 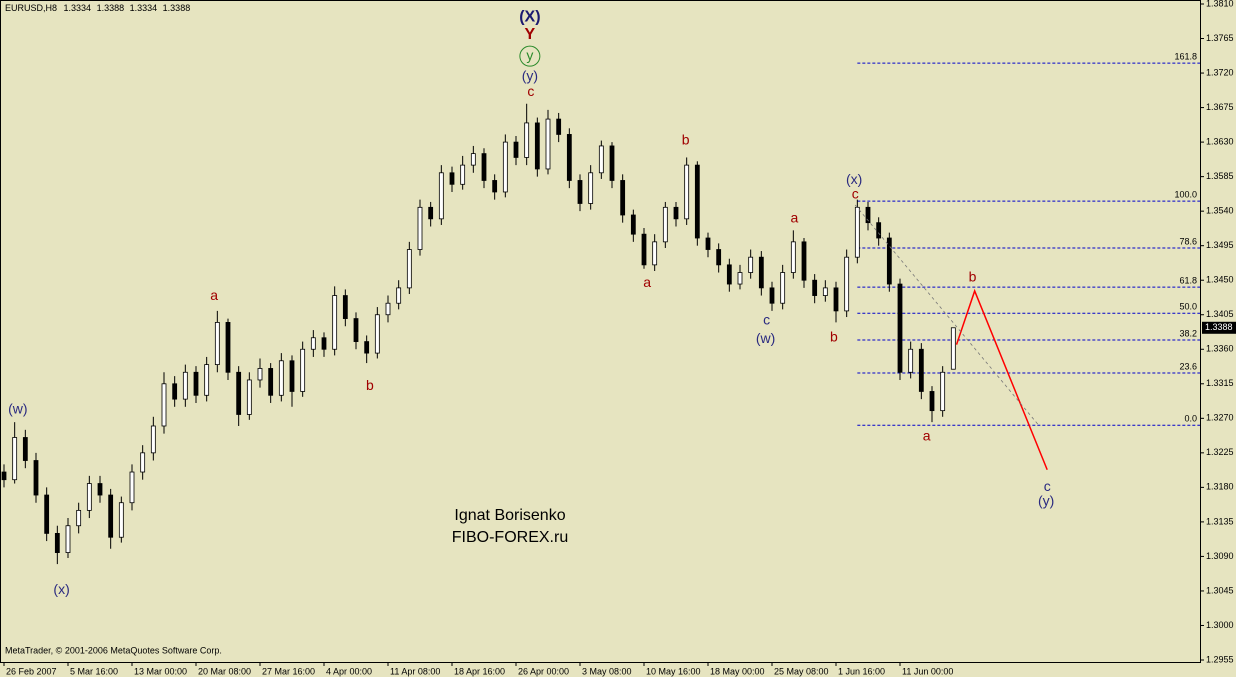 I want to click on y-tick-label: 1.3270, so click(x=1220, y=418).